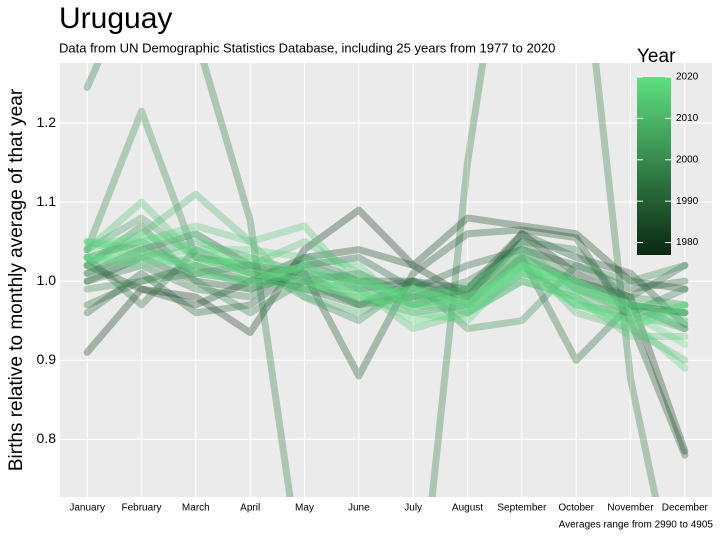 This screenshot has width=720, height=545. I want to click on x-tick-label: November, so click(630, 508).